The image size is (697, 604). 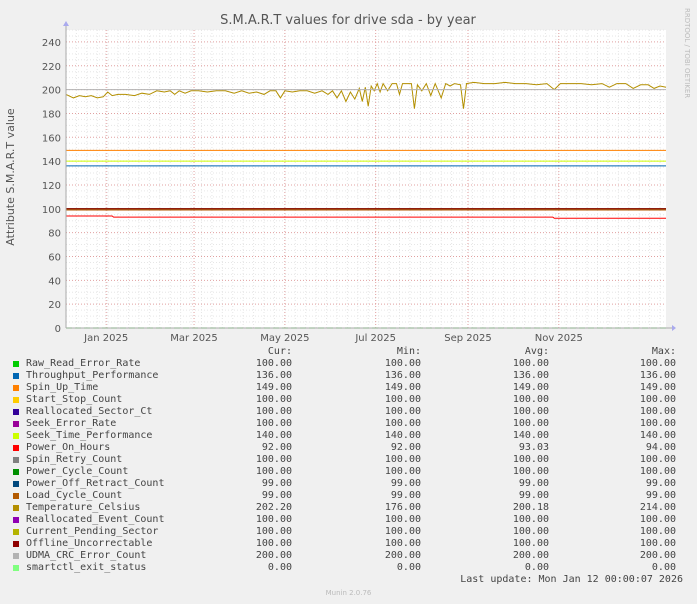 I want to click on max-value: 200.00, so click(x=657, y=555).